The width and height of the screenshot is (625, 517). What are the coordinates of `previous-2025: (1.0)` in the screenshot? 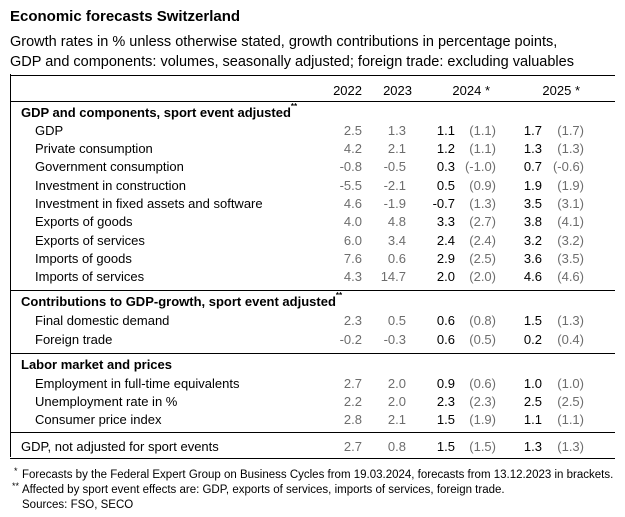 It's located at (570, 383).